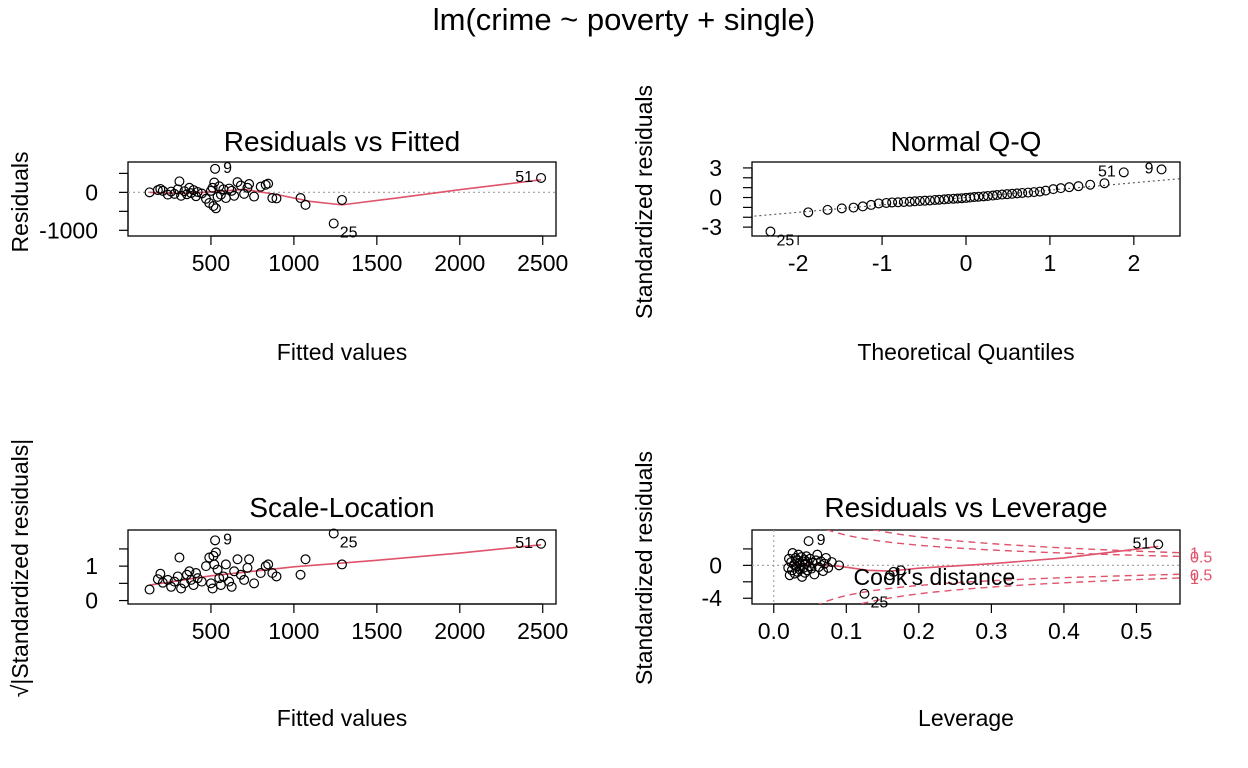 This screenshot has height=768, width=1248. Describe the element at coordinates (712, 227) in the screenshot. I see `y-tick-label: -3` at that location.